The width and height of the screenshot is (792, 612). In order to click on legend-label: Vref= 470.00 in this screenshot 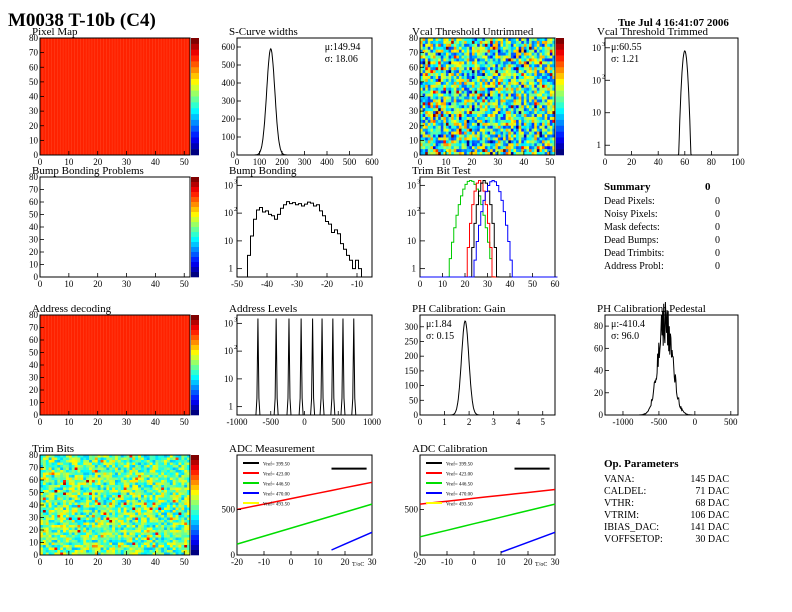, I will do `click(459, 495)`.